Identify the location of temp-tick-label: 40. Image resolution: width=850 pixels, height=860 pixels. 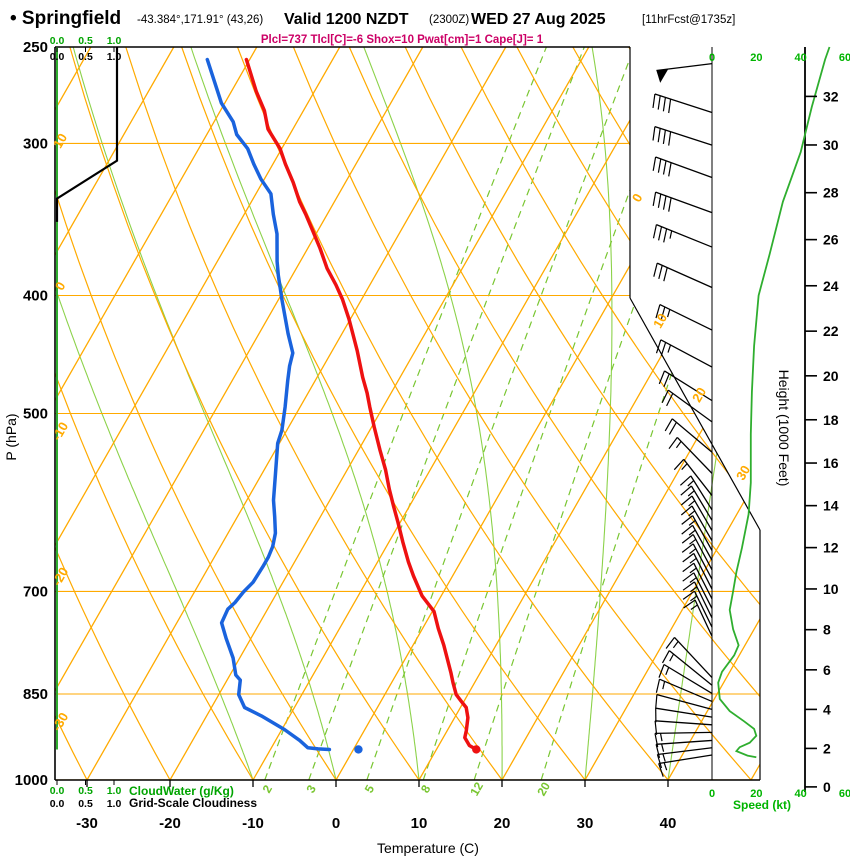
(668, 823).